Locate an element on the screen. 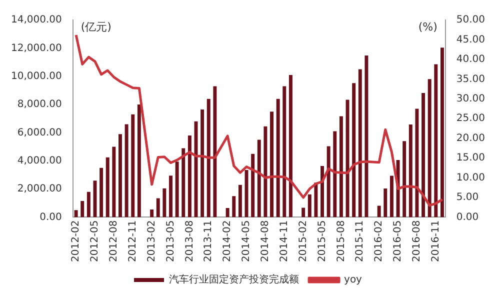 Image resolution: width=500 pixels, height=303 pixels. y2-tick-label: 30.00 is located at coordinates (471, 98).